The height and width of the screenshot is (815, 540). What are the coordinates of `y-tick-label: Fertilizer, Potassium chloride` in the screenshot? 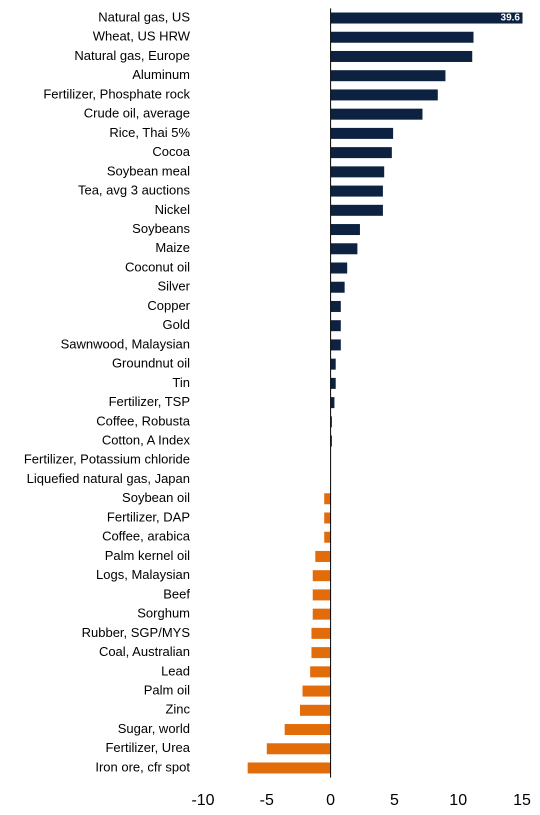 It's located at (107, 459).